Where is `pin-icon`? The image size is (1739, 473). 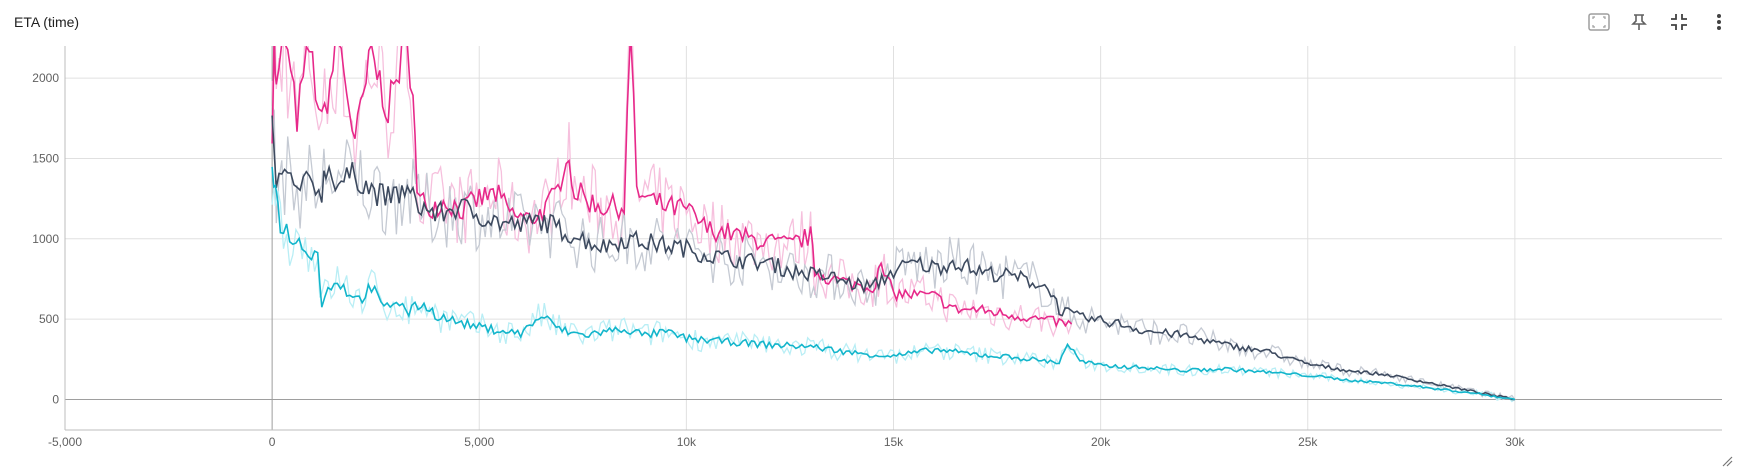
pin-icon is located at coordinates (1639, 22).